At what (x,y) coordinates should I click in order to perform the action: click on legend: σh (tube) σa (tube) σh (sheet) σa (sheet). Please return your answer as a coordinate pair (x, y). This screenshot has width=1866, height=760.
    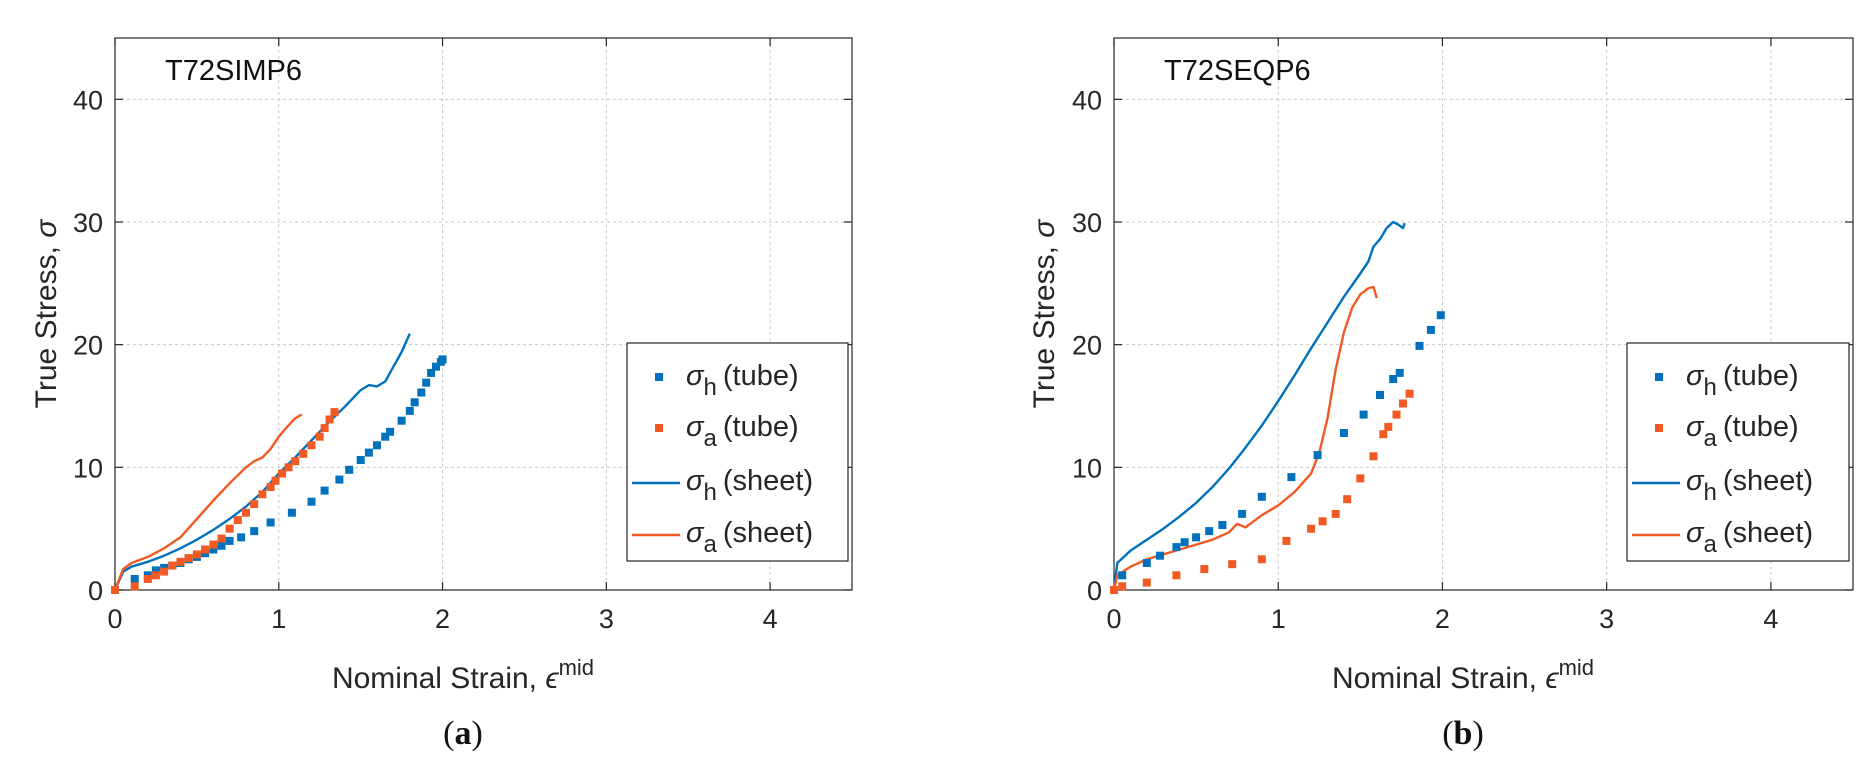
    Looking at the image, I should click on (737, 452).